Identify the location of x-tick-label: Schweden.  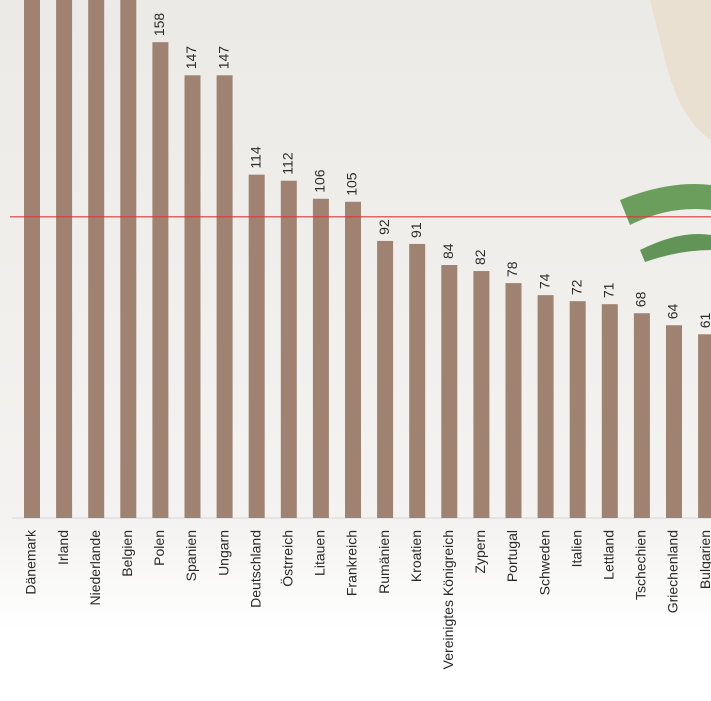
(544, 562).